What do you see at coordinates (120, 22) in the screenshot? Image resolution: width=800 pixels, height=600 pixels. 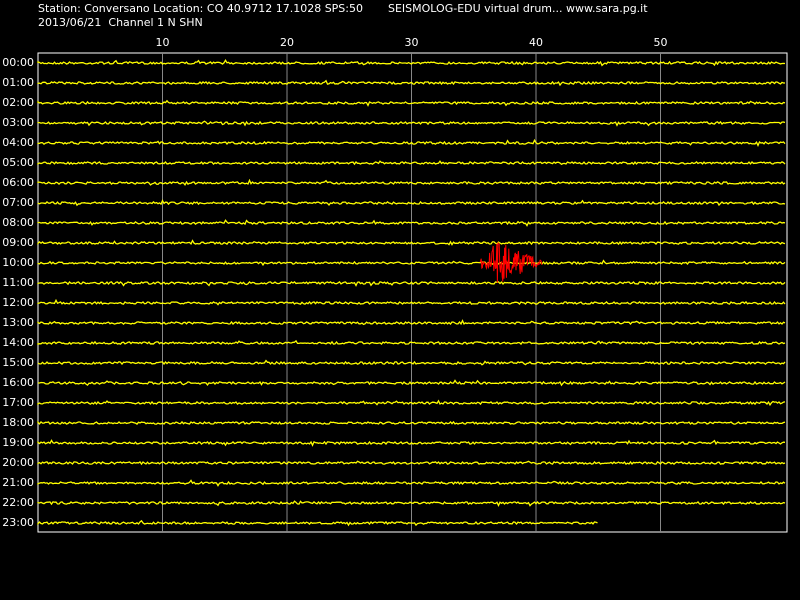 I see `date-channel: 2013/06/21 Channel 1 N SHN` at bounding box center [120, 22].